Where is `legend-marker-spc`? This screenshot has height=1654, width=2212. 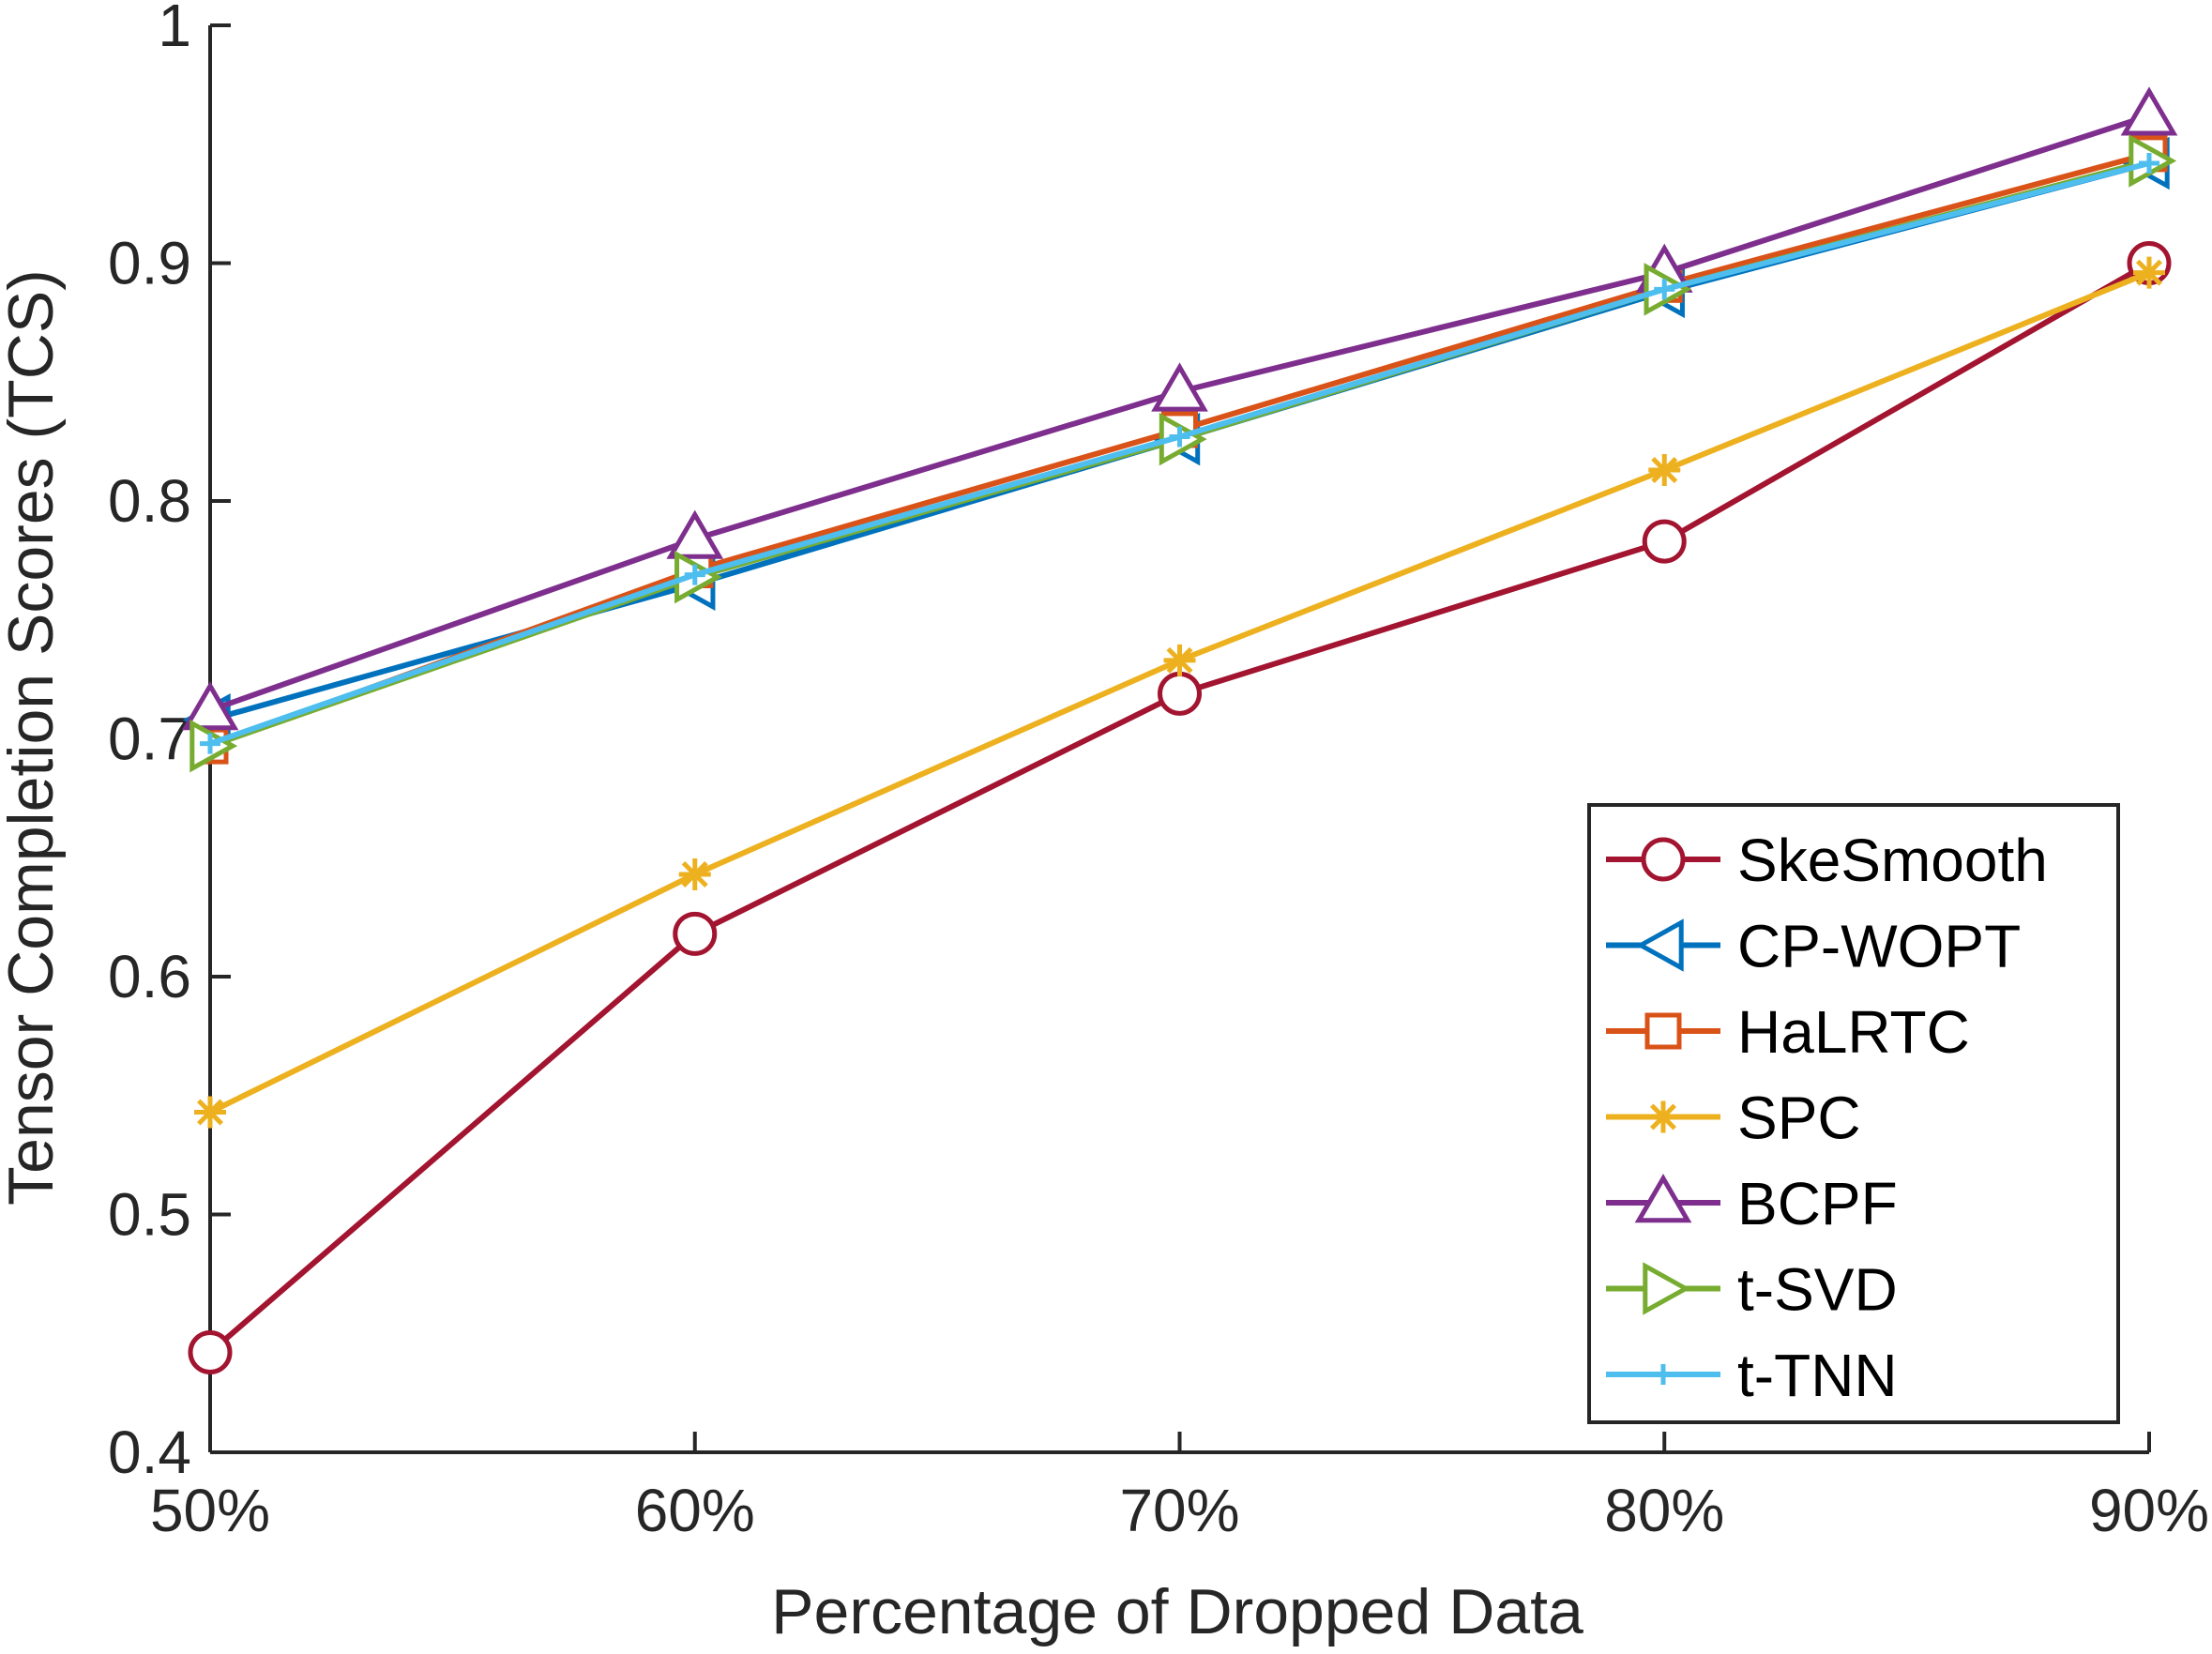 legend-marker-spc is located at coordinates (1663, 1116).